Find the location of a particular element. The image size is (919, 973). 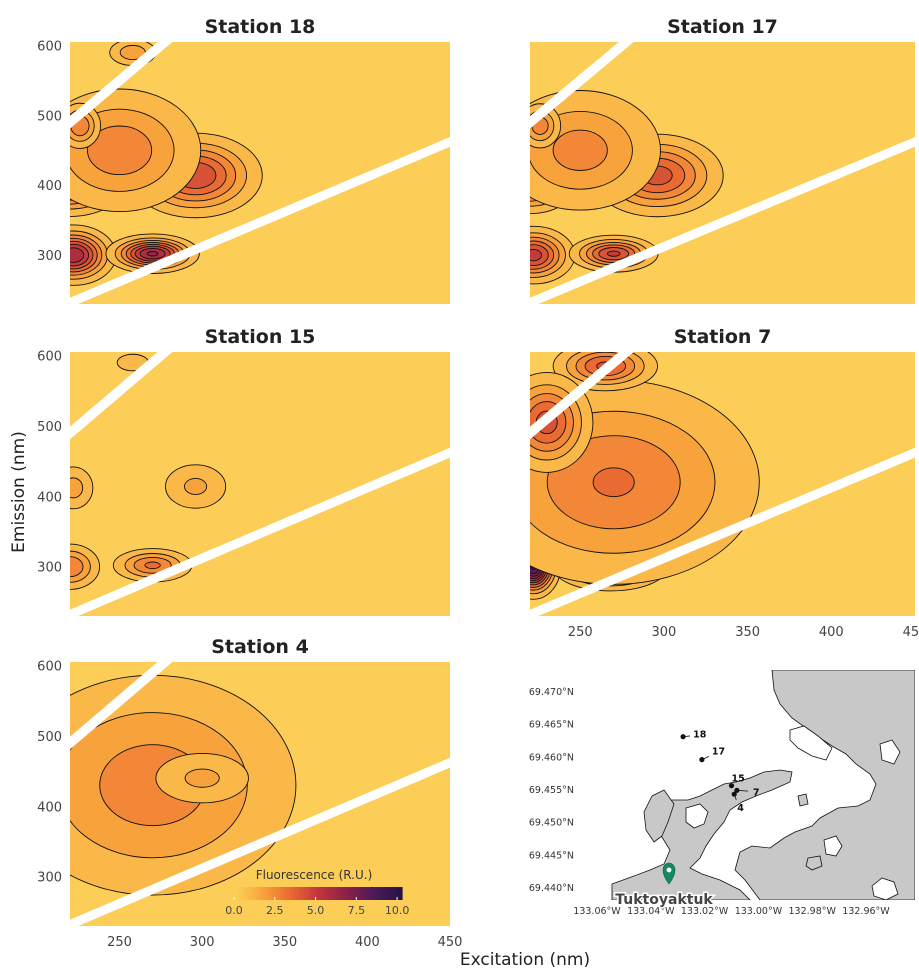

latitude-label: 69.445°N is located at coordinates (551, 855).